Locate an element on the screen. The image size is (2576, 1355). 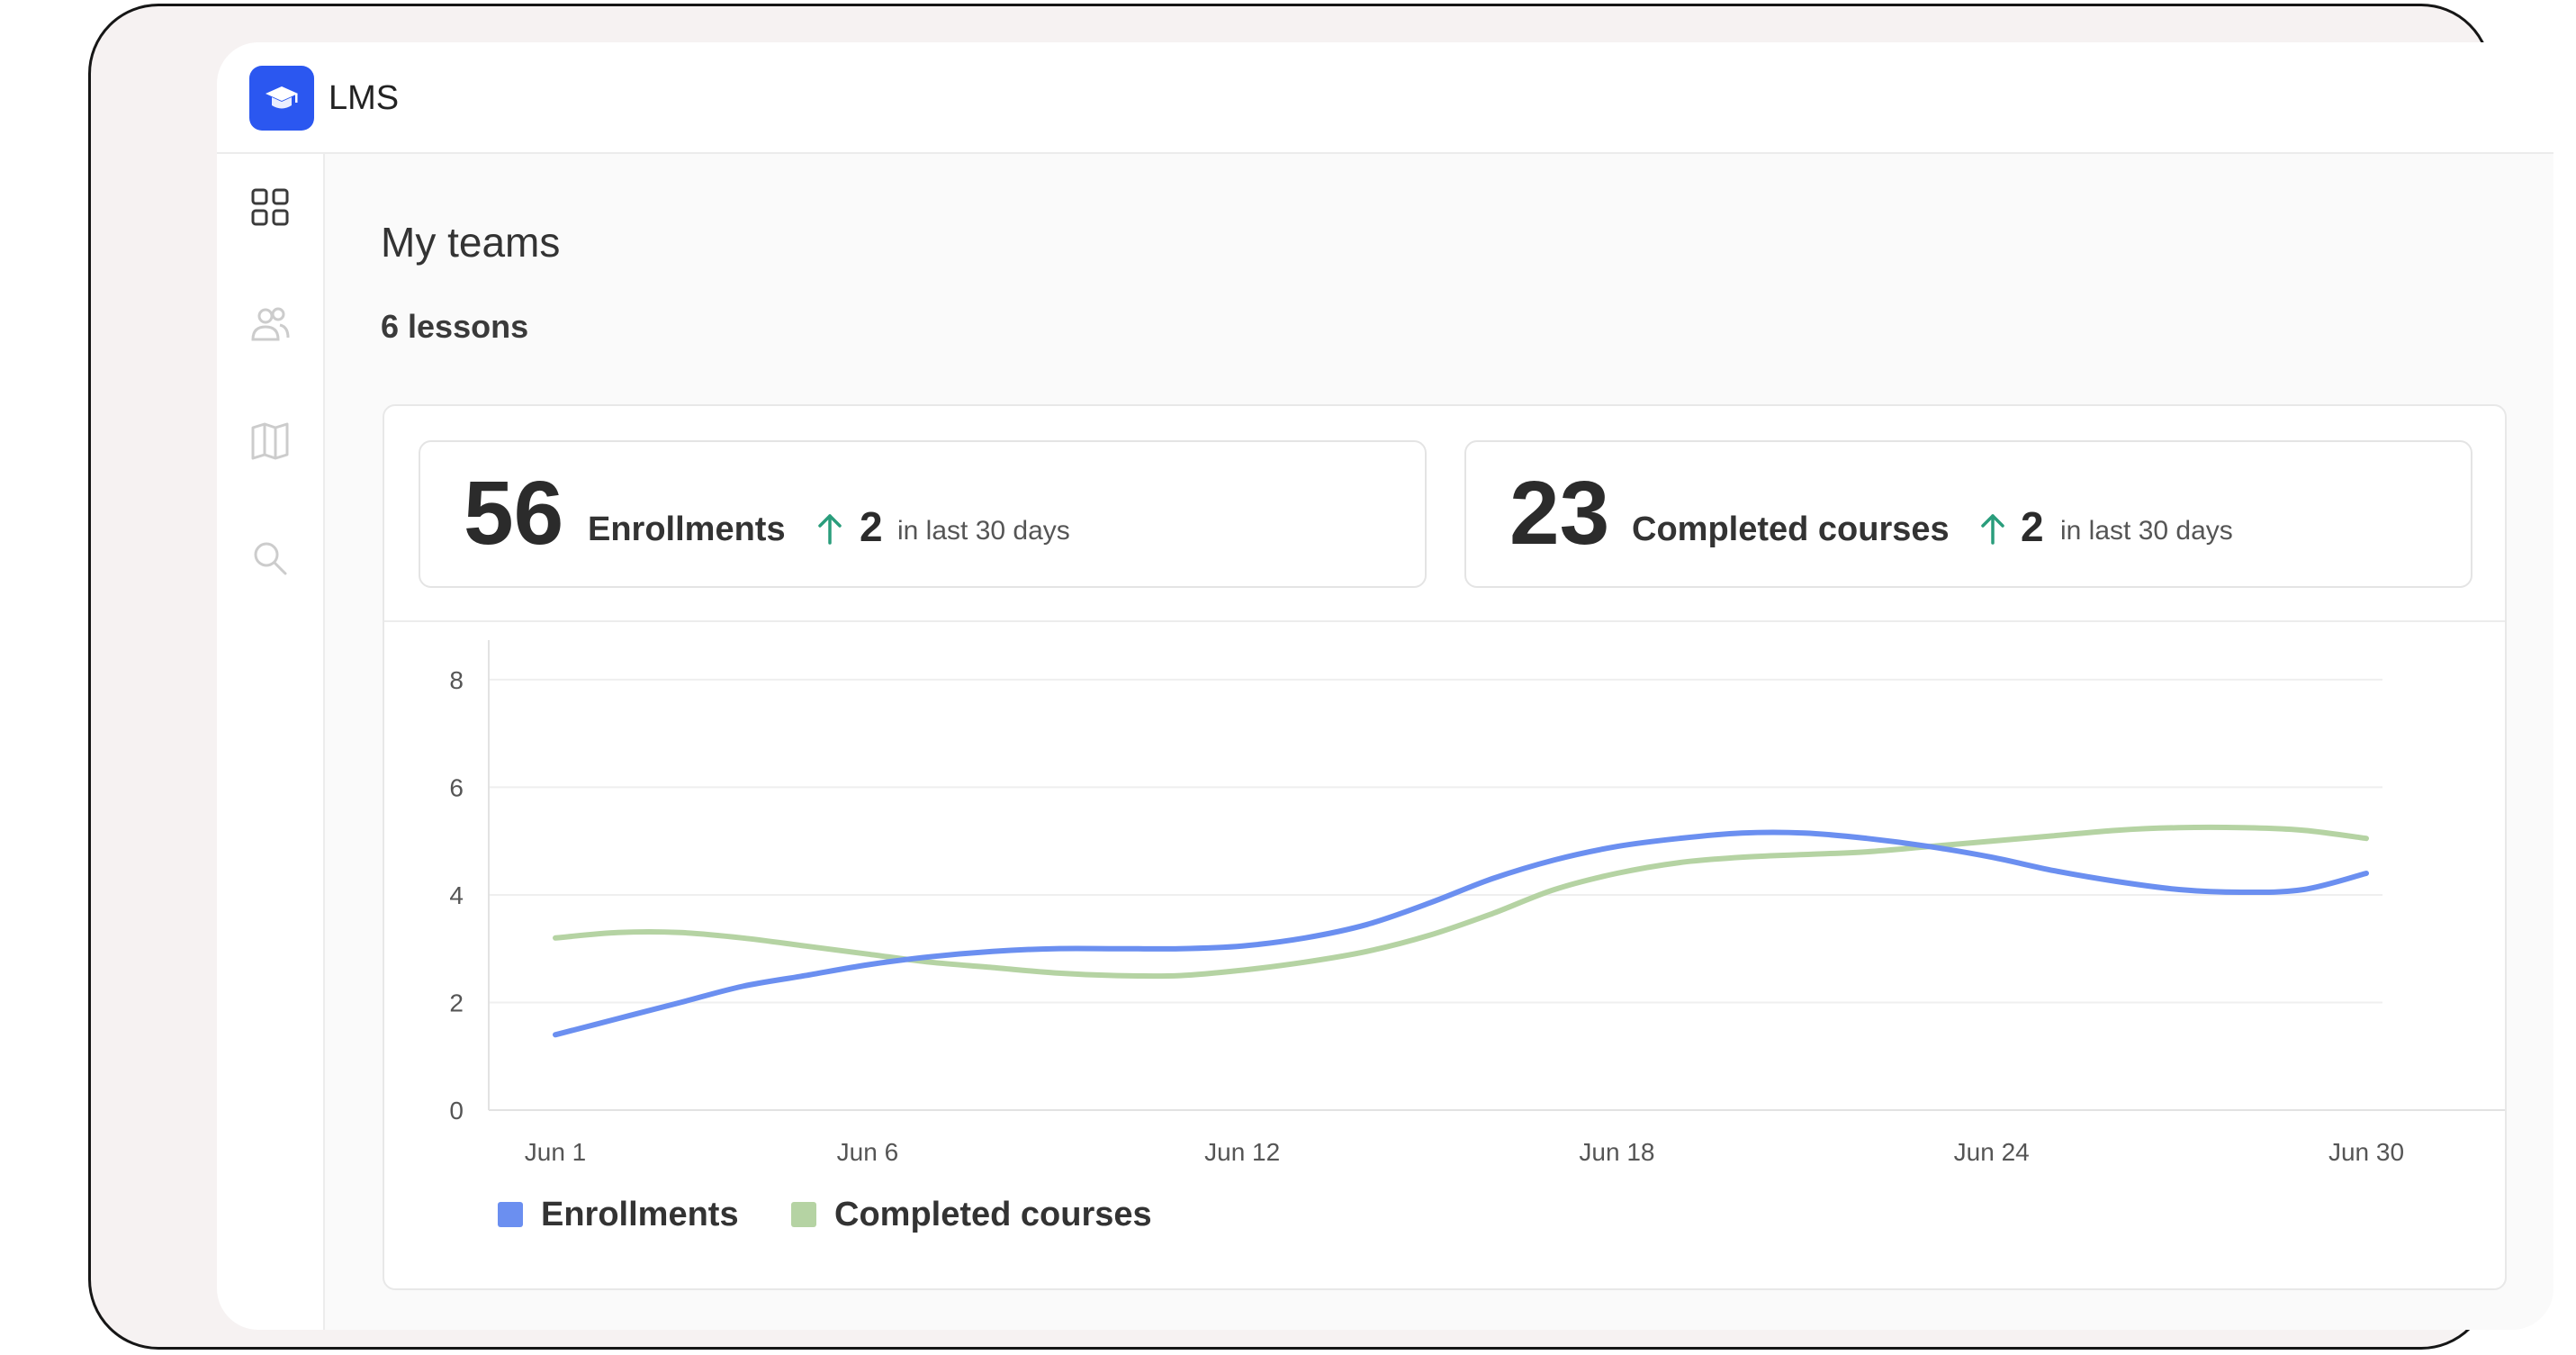
stat-card-enrollments: 56 Enrollments 2 in last 30 days is located at coordinates (923, 514).